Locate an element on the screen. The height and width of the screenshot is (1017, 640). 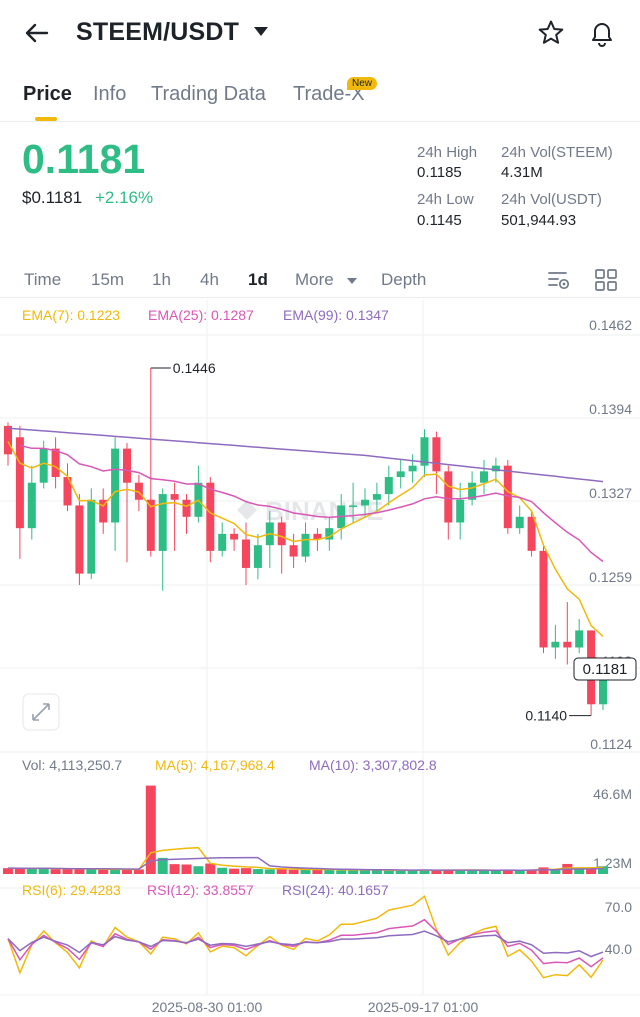
pair-title: STEEM/USDT is located at coordinates (158, 32).